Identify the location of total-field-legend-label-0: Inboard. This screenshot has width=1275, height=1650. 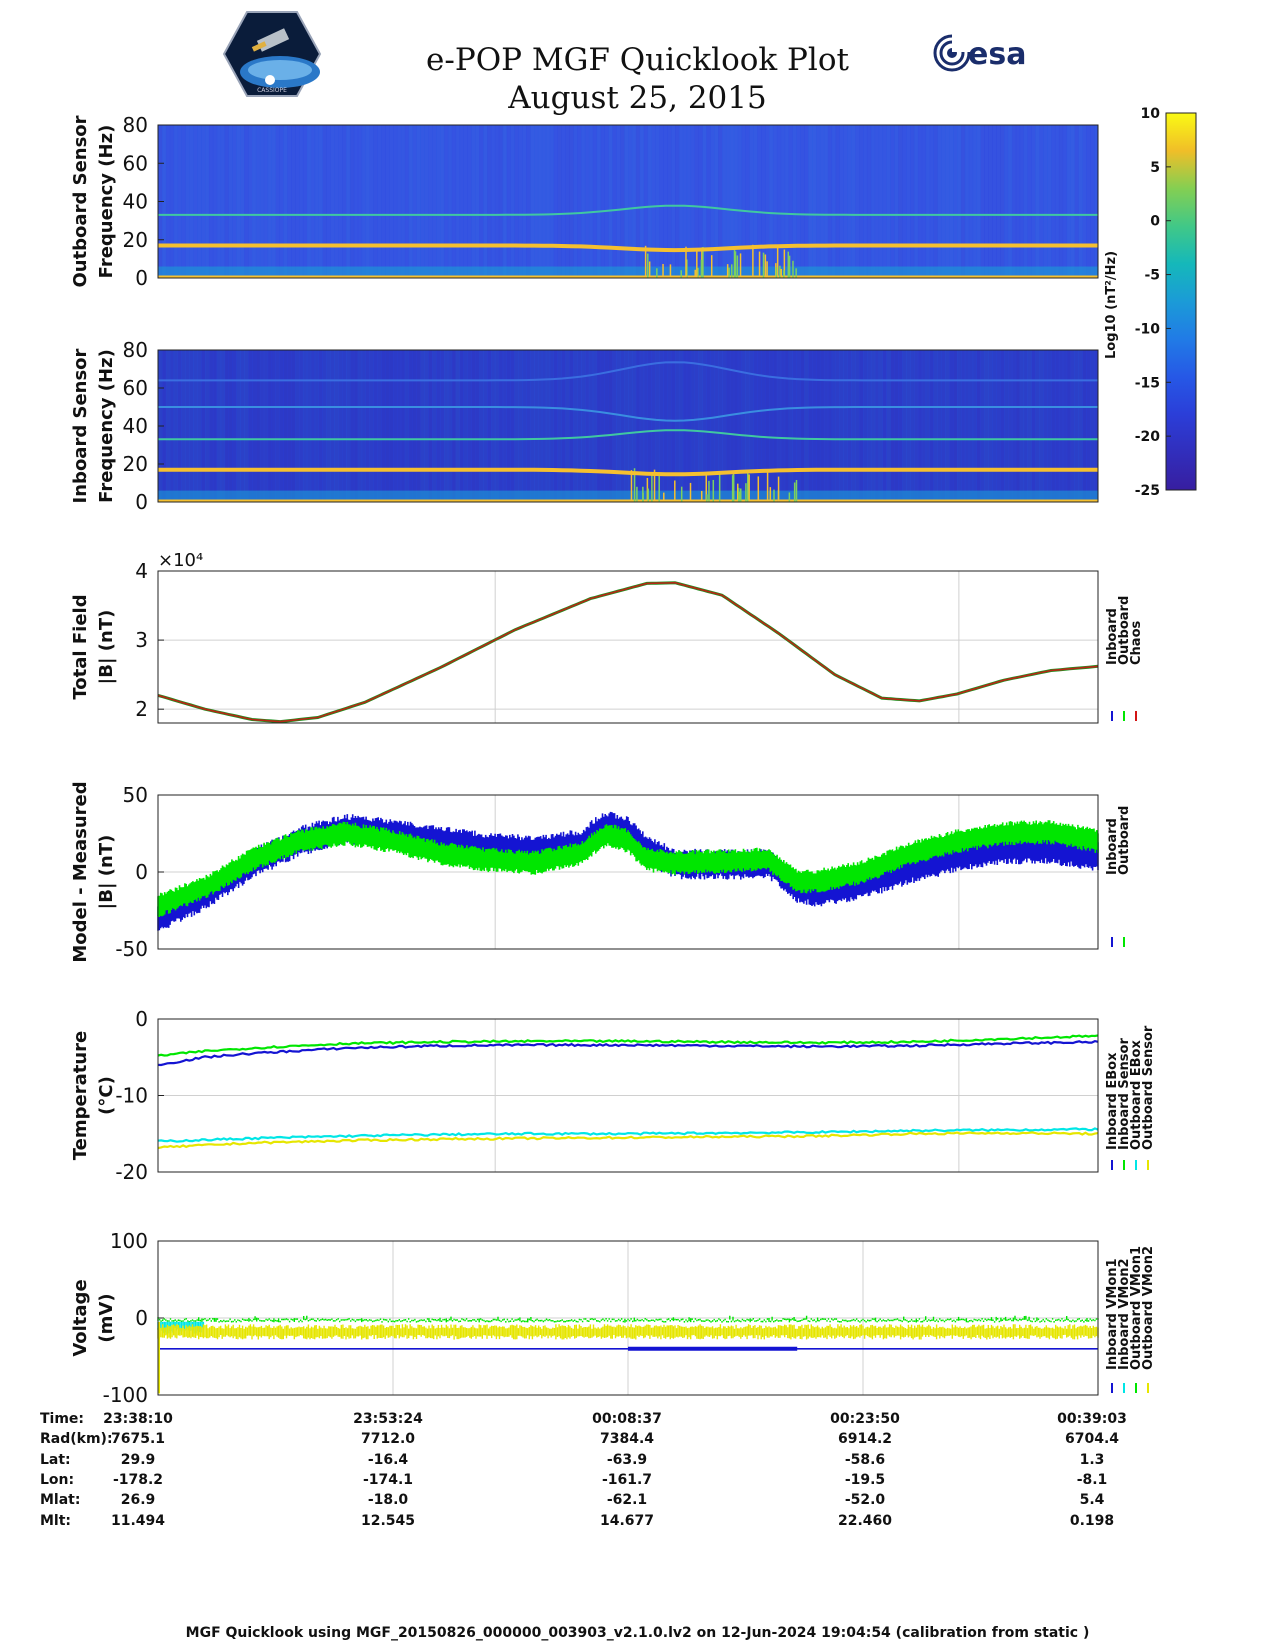
(1112, 636).